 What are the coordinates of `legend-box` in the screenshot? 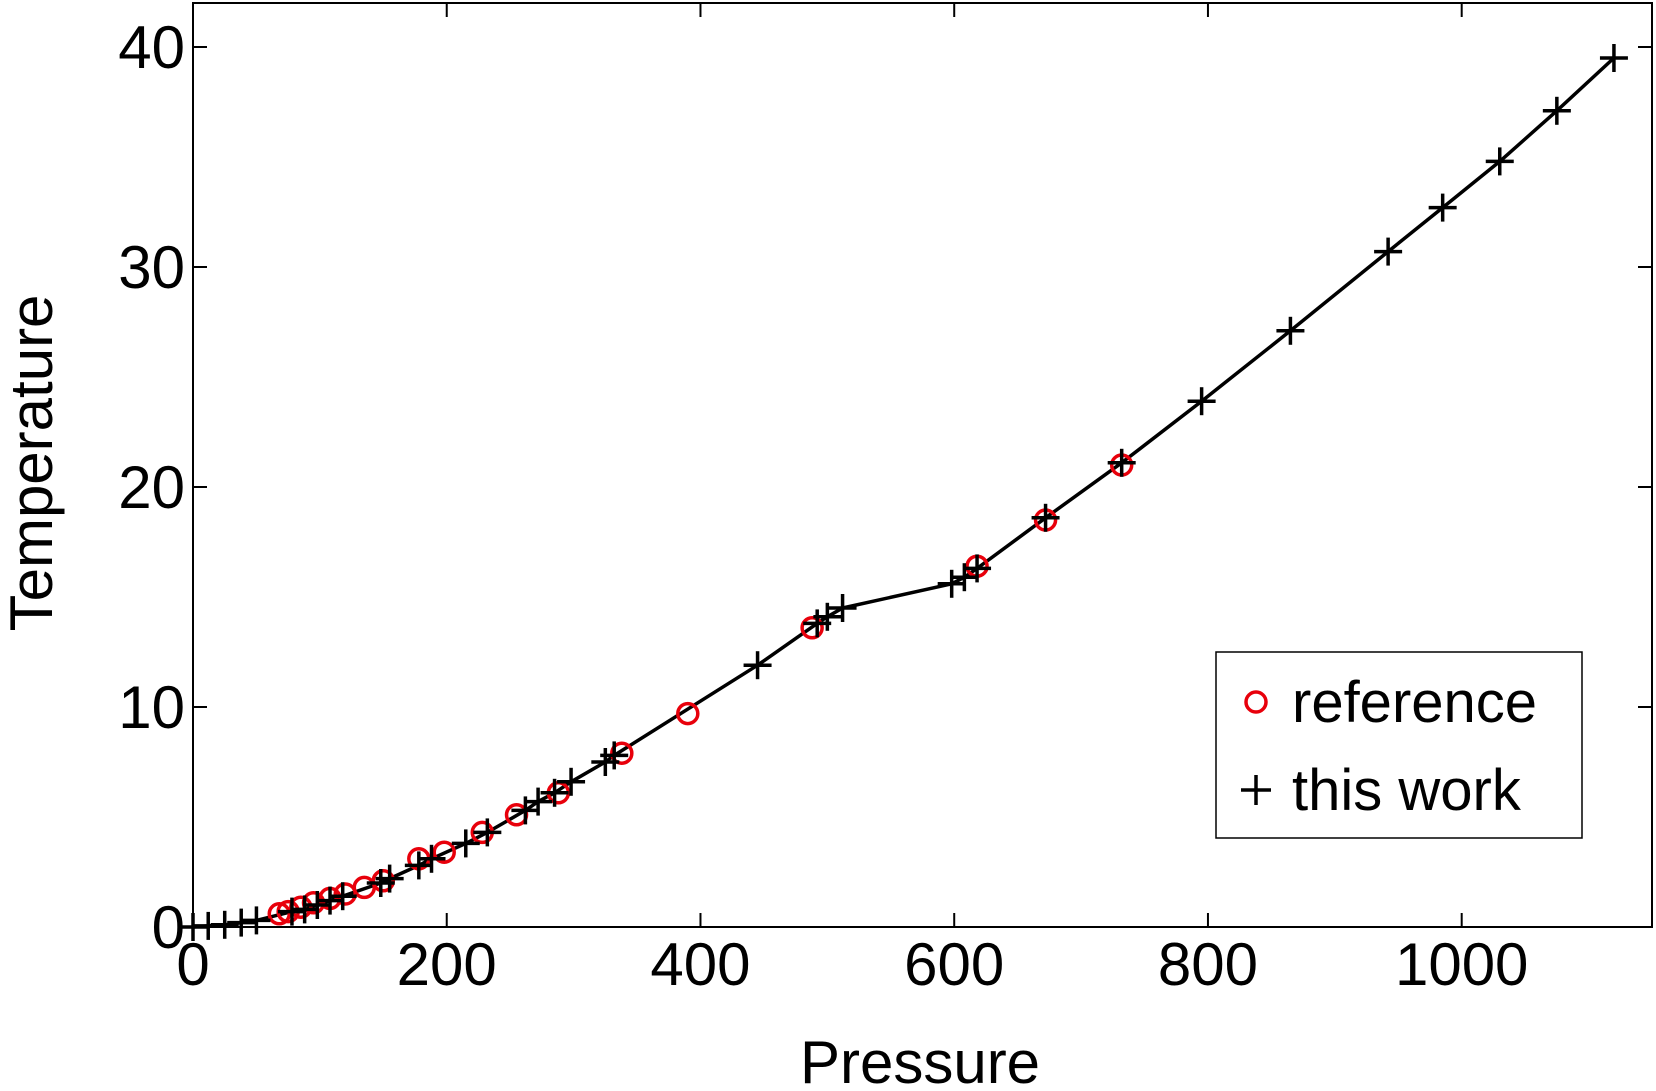 It's located at (1399, 745).